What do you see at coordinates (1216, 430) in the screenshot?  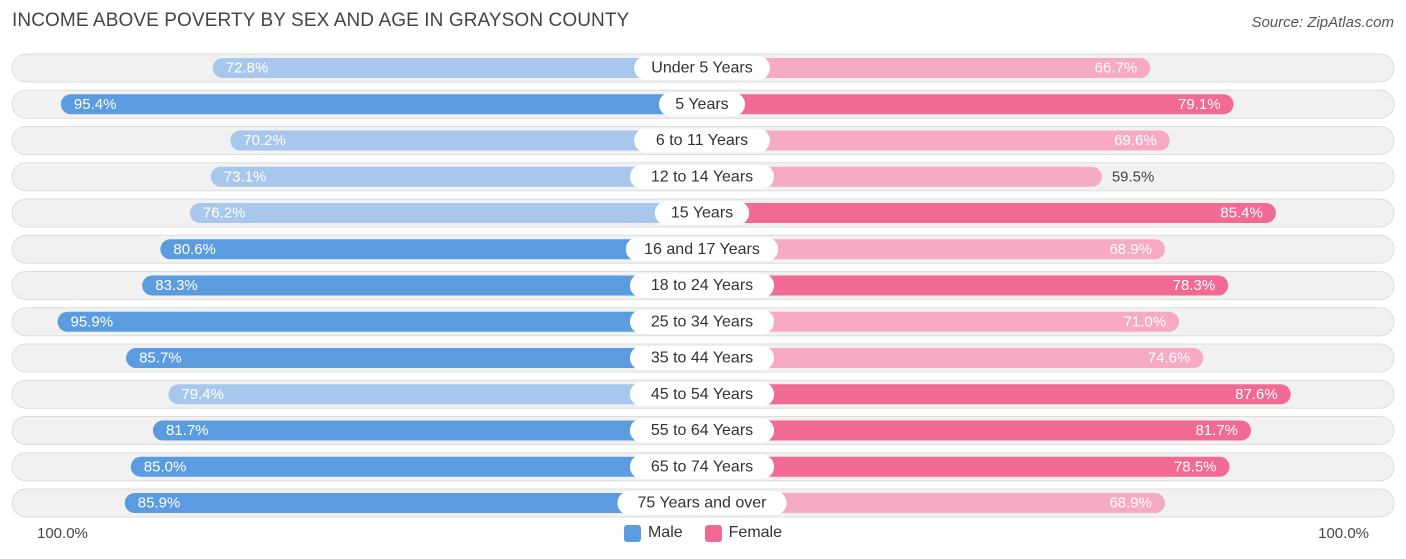 I see `female-value-label: 81.7%` at bounding box center [1216, 430].